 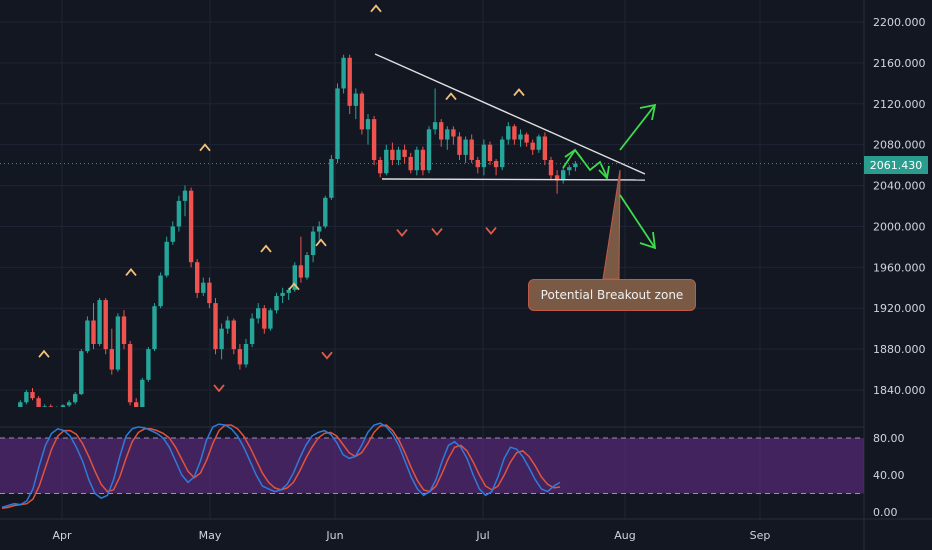 What do you see at coordinates (637, 221) in the screenshot?
I see `bearish-breakout-arrow` at bounding box center [637, 221].